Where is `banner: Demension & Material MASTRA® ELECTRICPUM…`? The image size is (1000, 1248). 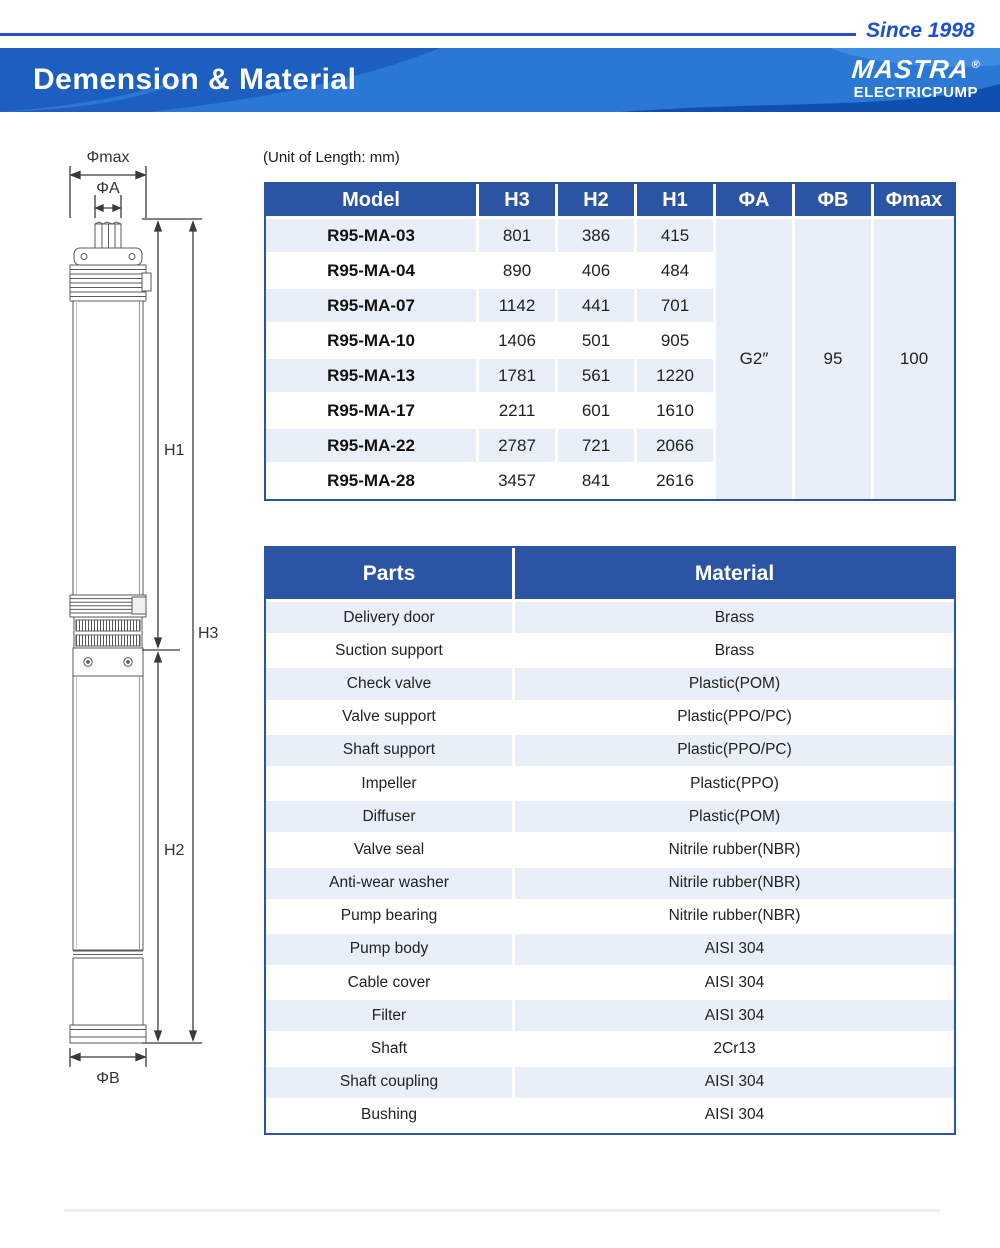
banner: Demension & Material MASTRA® ELECTRICPUM… is located at coordinates (500, 80).